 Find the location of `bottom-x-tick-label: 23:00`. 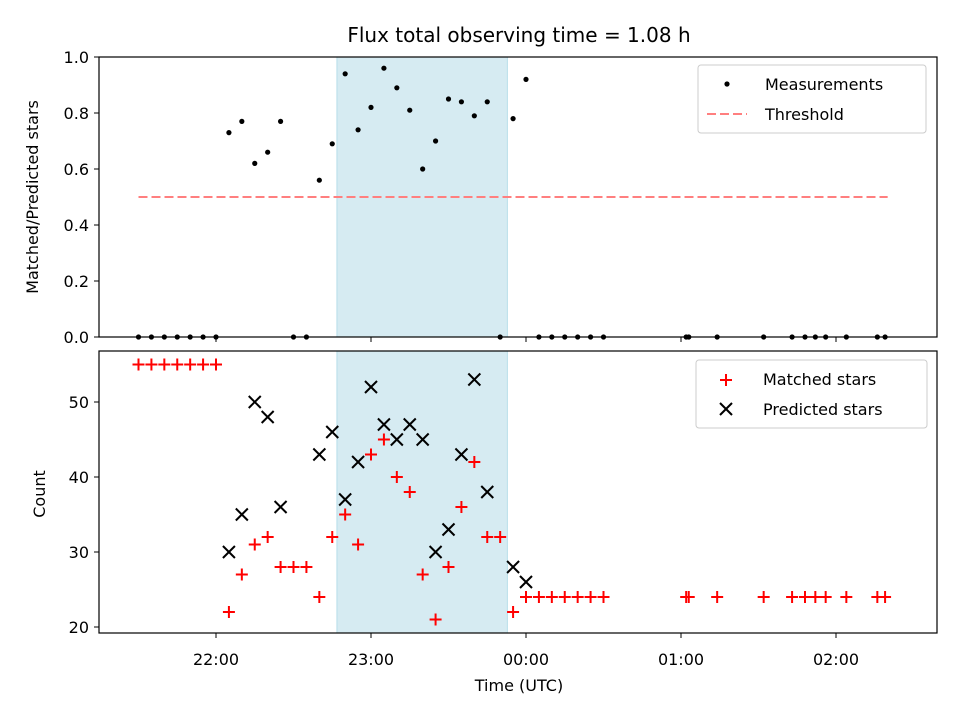

bottom-x-tick-label: 23:00 is located at coordinates (371, 659).